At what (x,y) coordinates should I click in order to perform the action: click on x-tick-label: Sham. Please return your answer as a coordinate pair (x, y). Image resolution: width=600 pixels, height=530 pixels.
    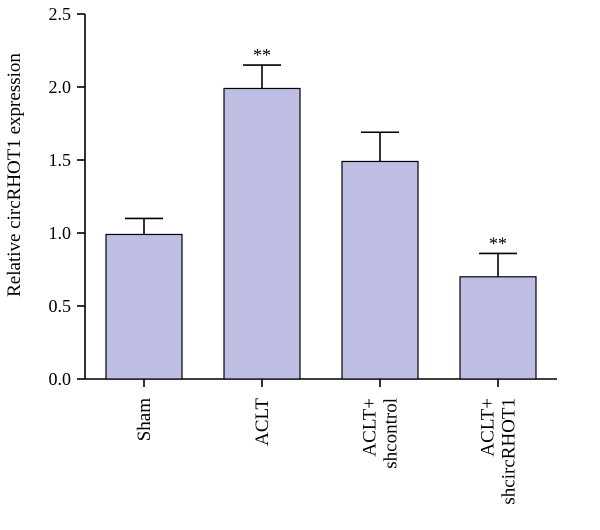
    Looking at the image, I should click on (144, 420).